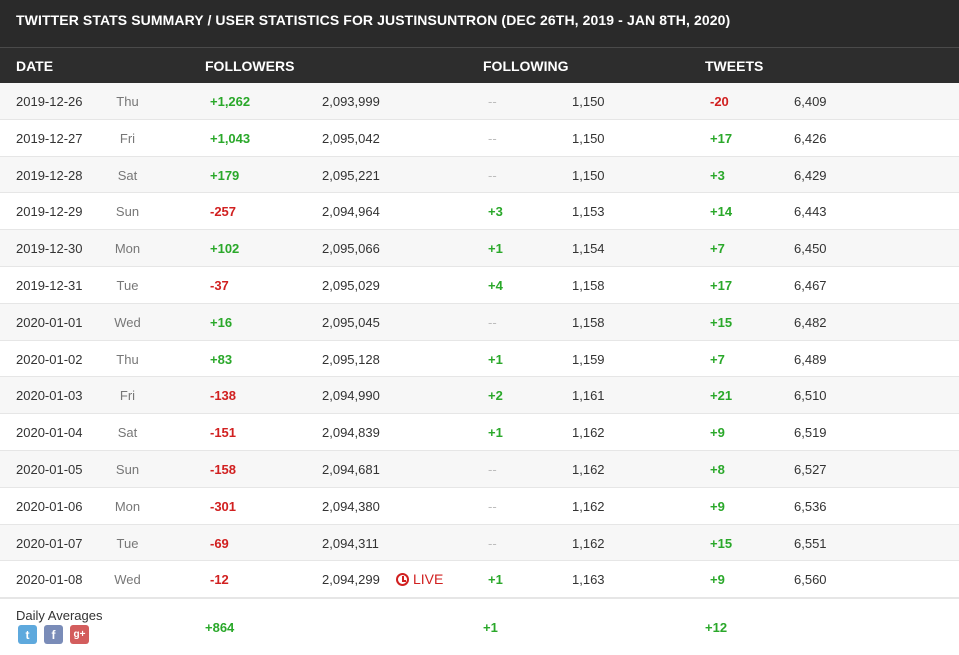 The image size is (959, 655). What do you see at coordinates (479, 432) in the screenshot?
I see `table-row: 2020-01-04 Sat -151 2,094,839 +1 1,162 +9 6,519` at bounding box center [479, 432].